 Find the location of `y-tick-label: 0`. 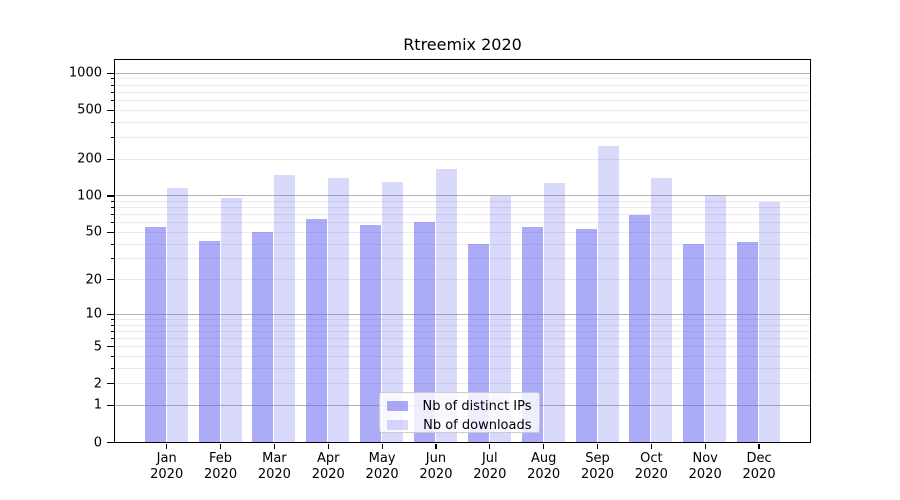

y-tick-label: 0 is located at coordinates (97, 442).